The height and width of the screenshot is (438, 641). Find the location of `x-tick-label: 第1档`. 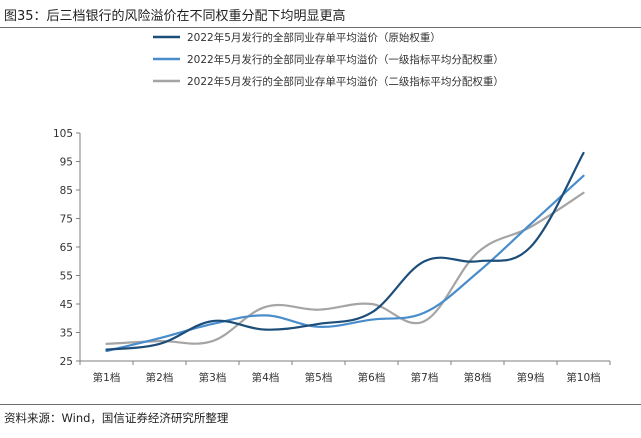

x-tick-label: 第1档 is located at coordinates (107, 377).